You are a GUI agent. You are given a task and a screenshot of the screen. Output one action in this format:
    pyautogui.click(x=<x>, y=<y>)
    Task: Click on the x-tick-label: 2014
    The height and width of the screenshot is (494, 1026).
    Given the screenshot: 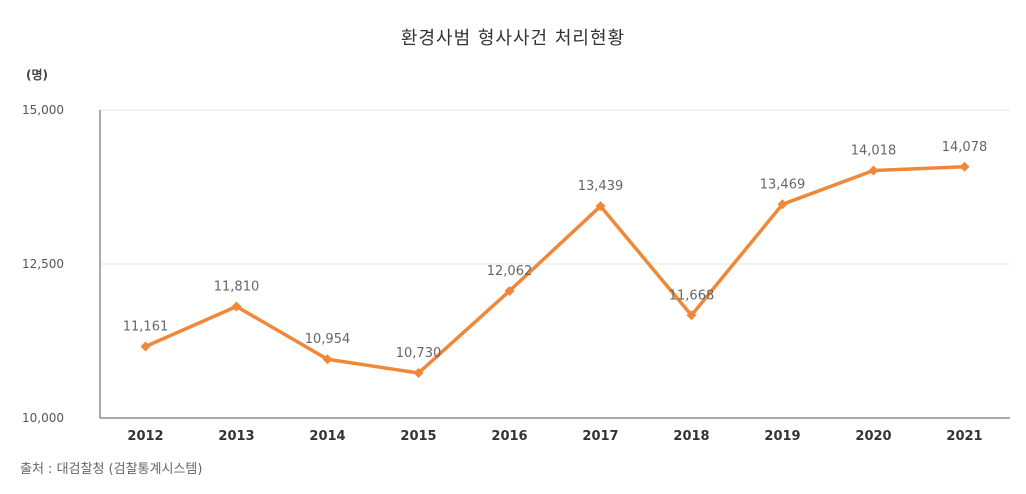 What is the action you would take?
    pyautogui.click(x=327, y=436)
    